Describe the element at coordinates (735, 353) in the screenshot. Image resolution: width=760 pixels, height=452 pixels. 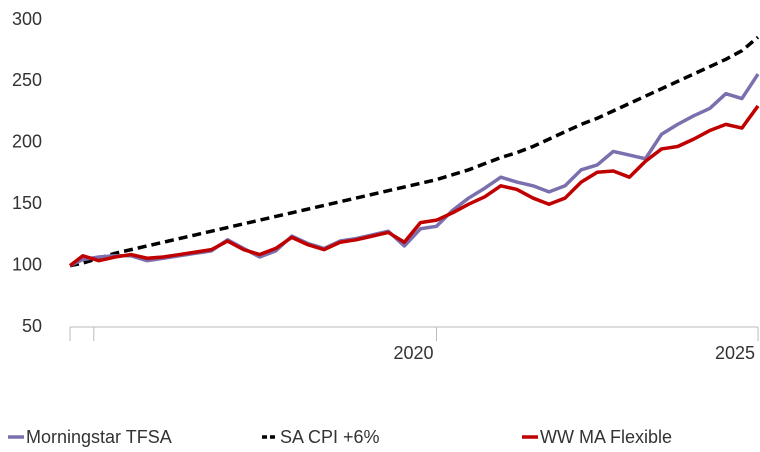
I see `x-tick-label: 2025` at that location.